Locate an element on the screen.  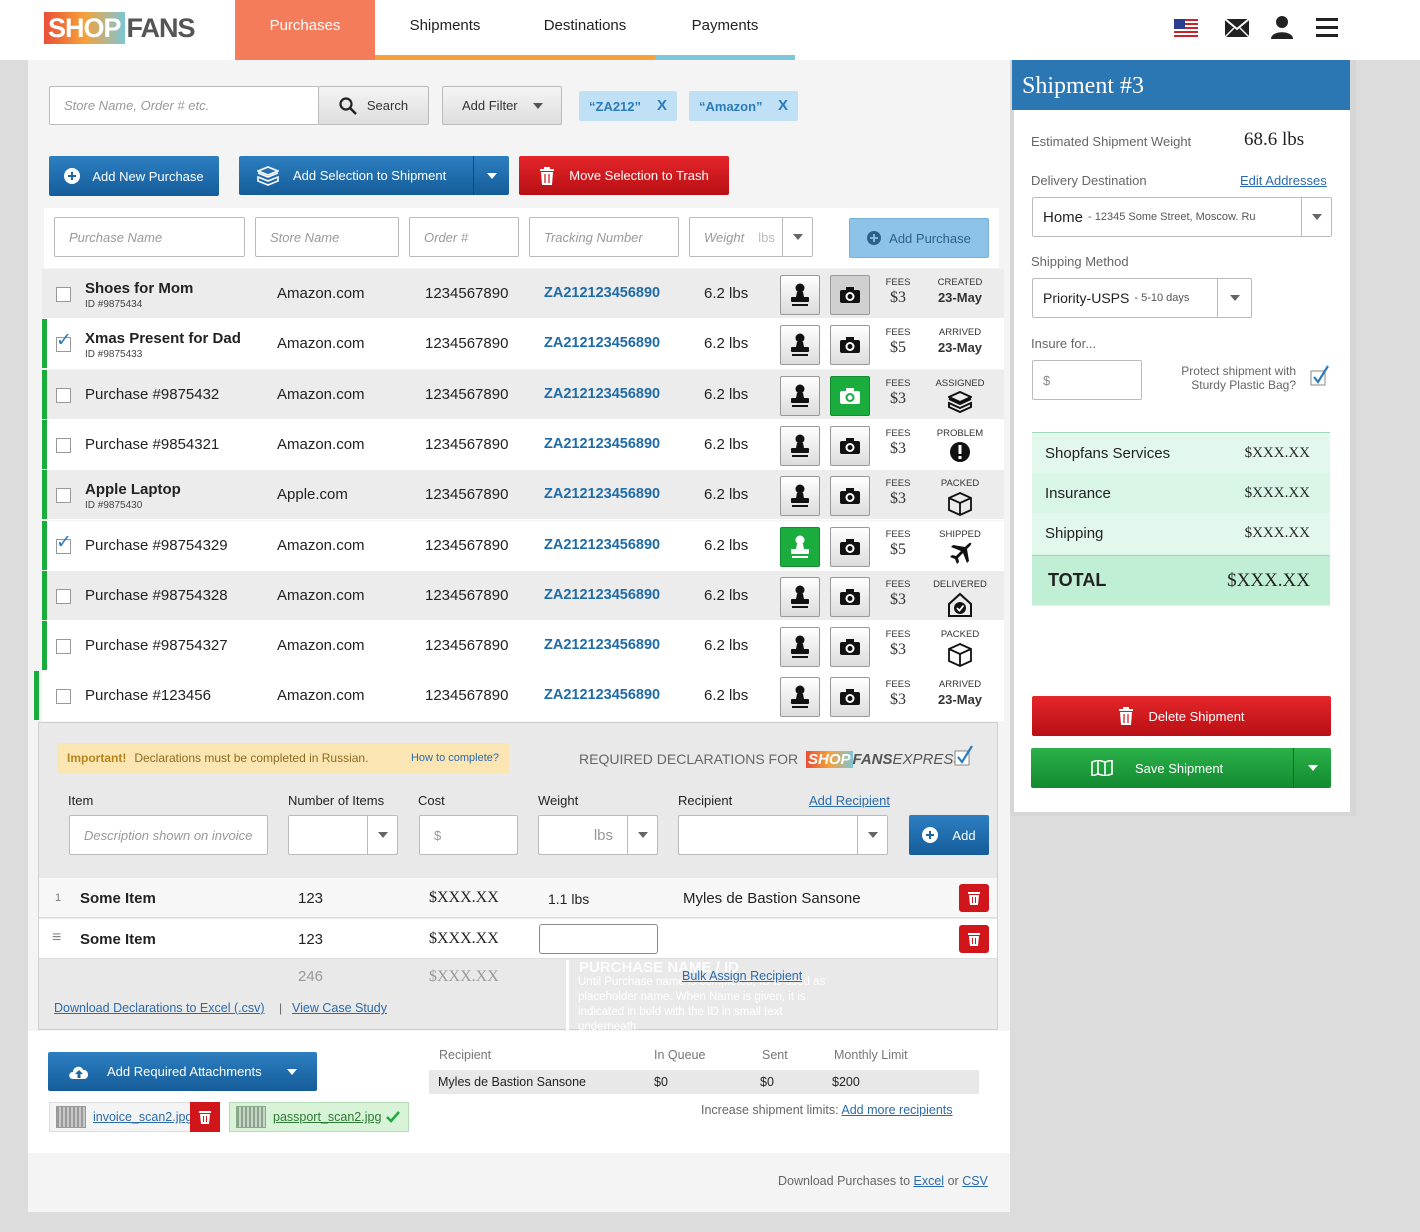
user-icon is located at coordinates (1282, 27).